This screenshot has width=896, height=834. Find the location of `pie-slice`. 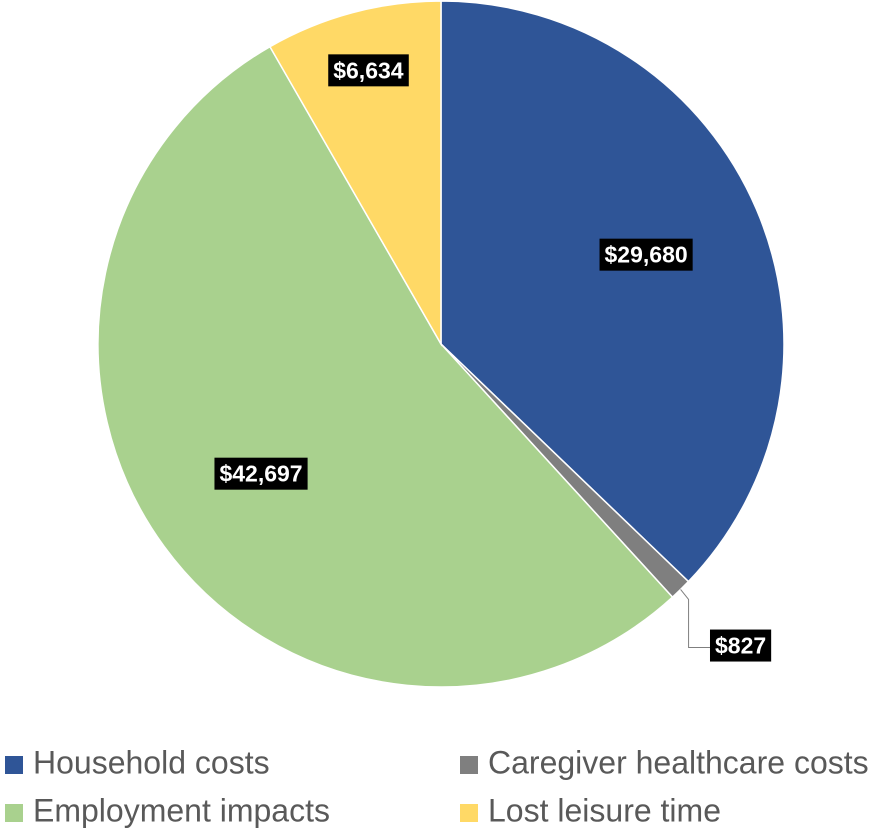

pie-slice is located at coordinates (355, 173).